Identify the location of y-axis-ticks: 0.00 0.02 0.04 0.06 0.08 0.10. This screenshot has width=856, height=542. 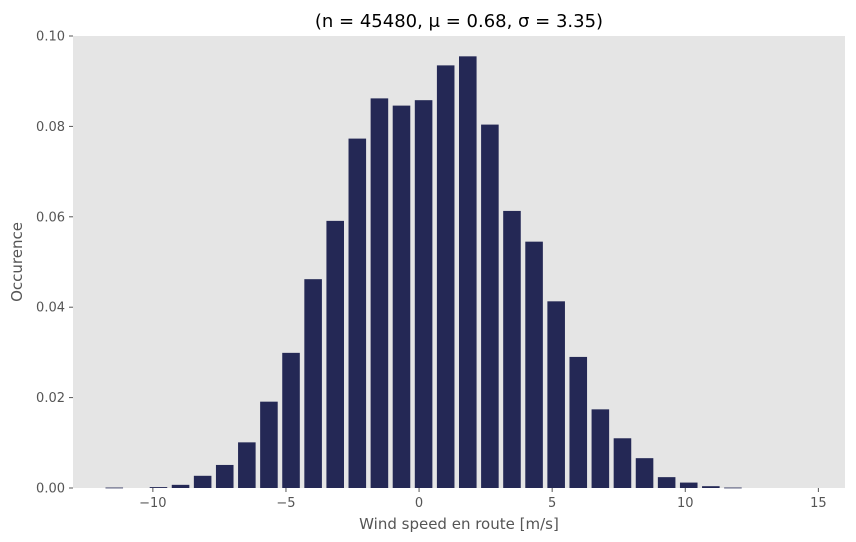
(54, 263).